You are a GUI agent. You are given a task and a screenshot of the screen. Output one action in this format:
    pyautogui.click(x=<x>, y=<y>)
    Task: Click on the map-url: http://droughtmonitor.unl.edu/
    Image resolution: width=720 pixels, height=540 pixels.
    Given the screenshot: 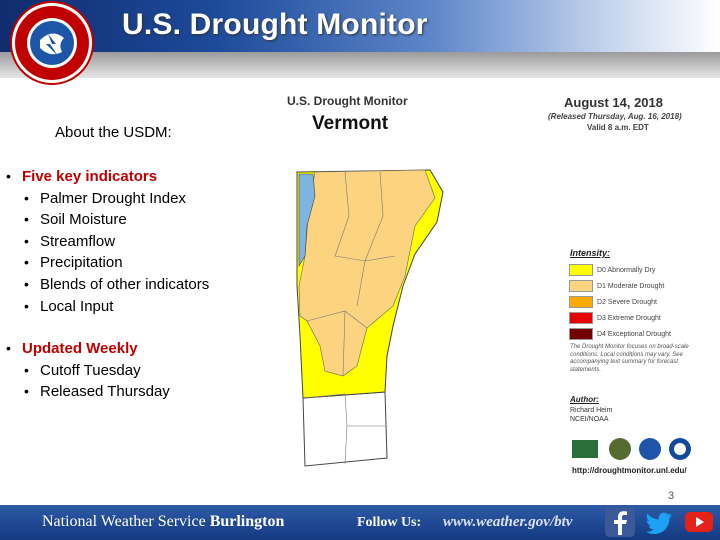 What is the action you would take?
    pyautogui.click(x=629, y=470)
    